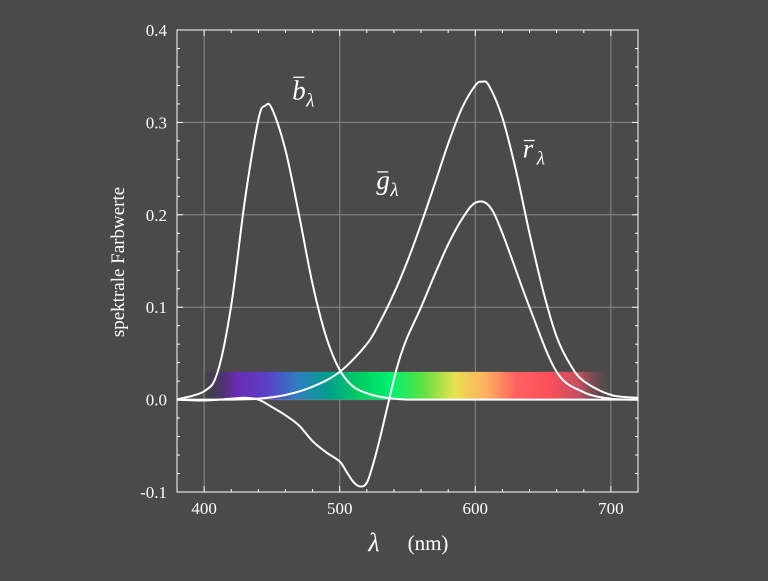 Image resolution: width=768 pixels, height=581 pixels. I want to click on y-tick-label: 0.2, so click(156, 215).